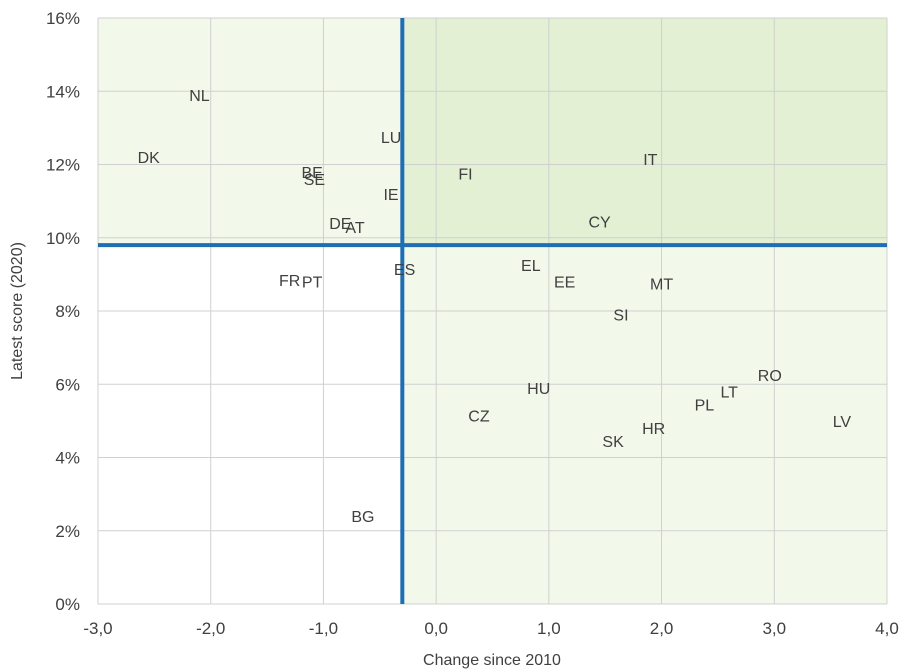  What do you see at coordinates (391, 138) in the screenshot?
I see `point-label-lu: LU` at bounding box center [391, 138].